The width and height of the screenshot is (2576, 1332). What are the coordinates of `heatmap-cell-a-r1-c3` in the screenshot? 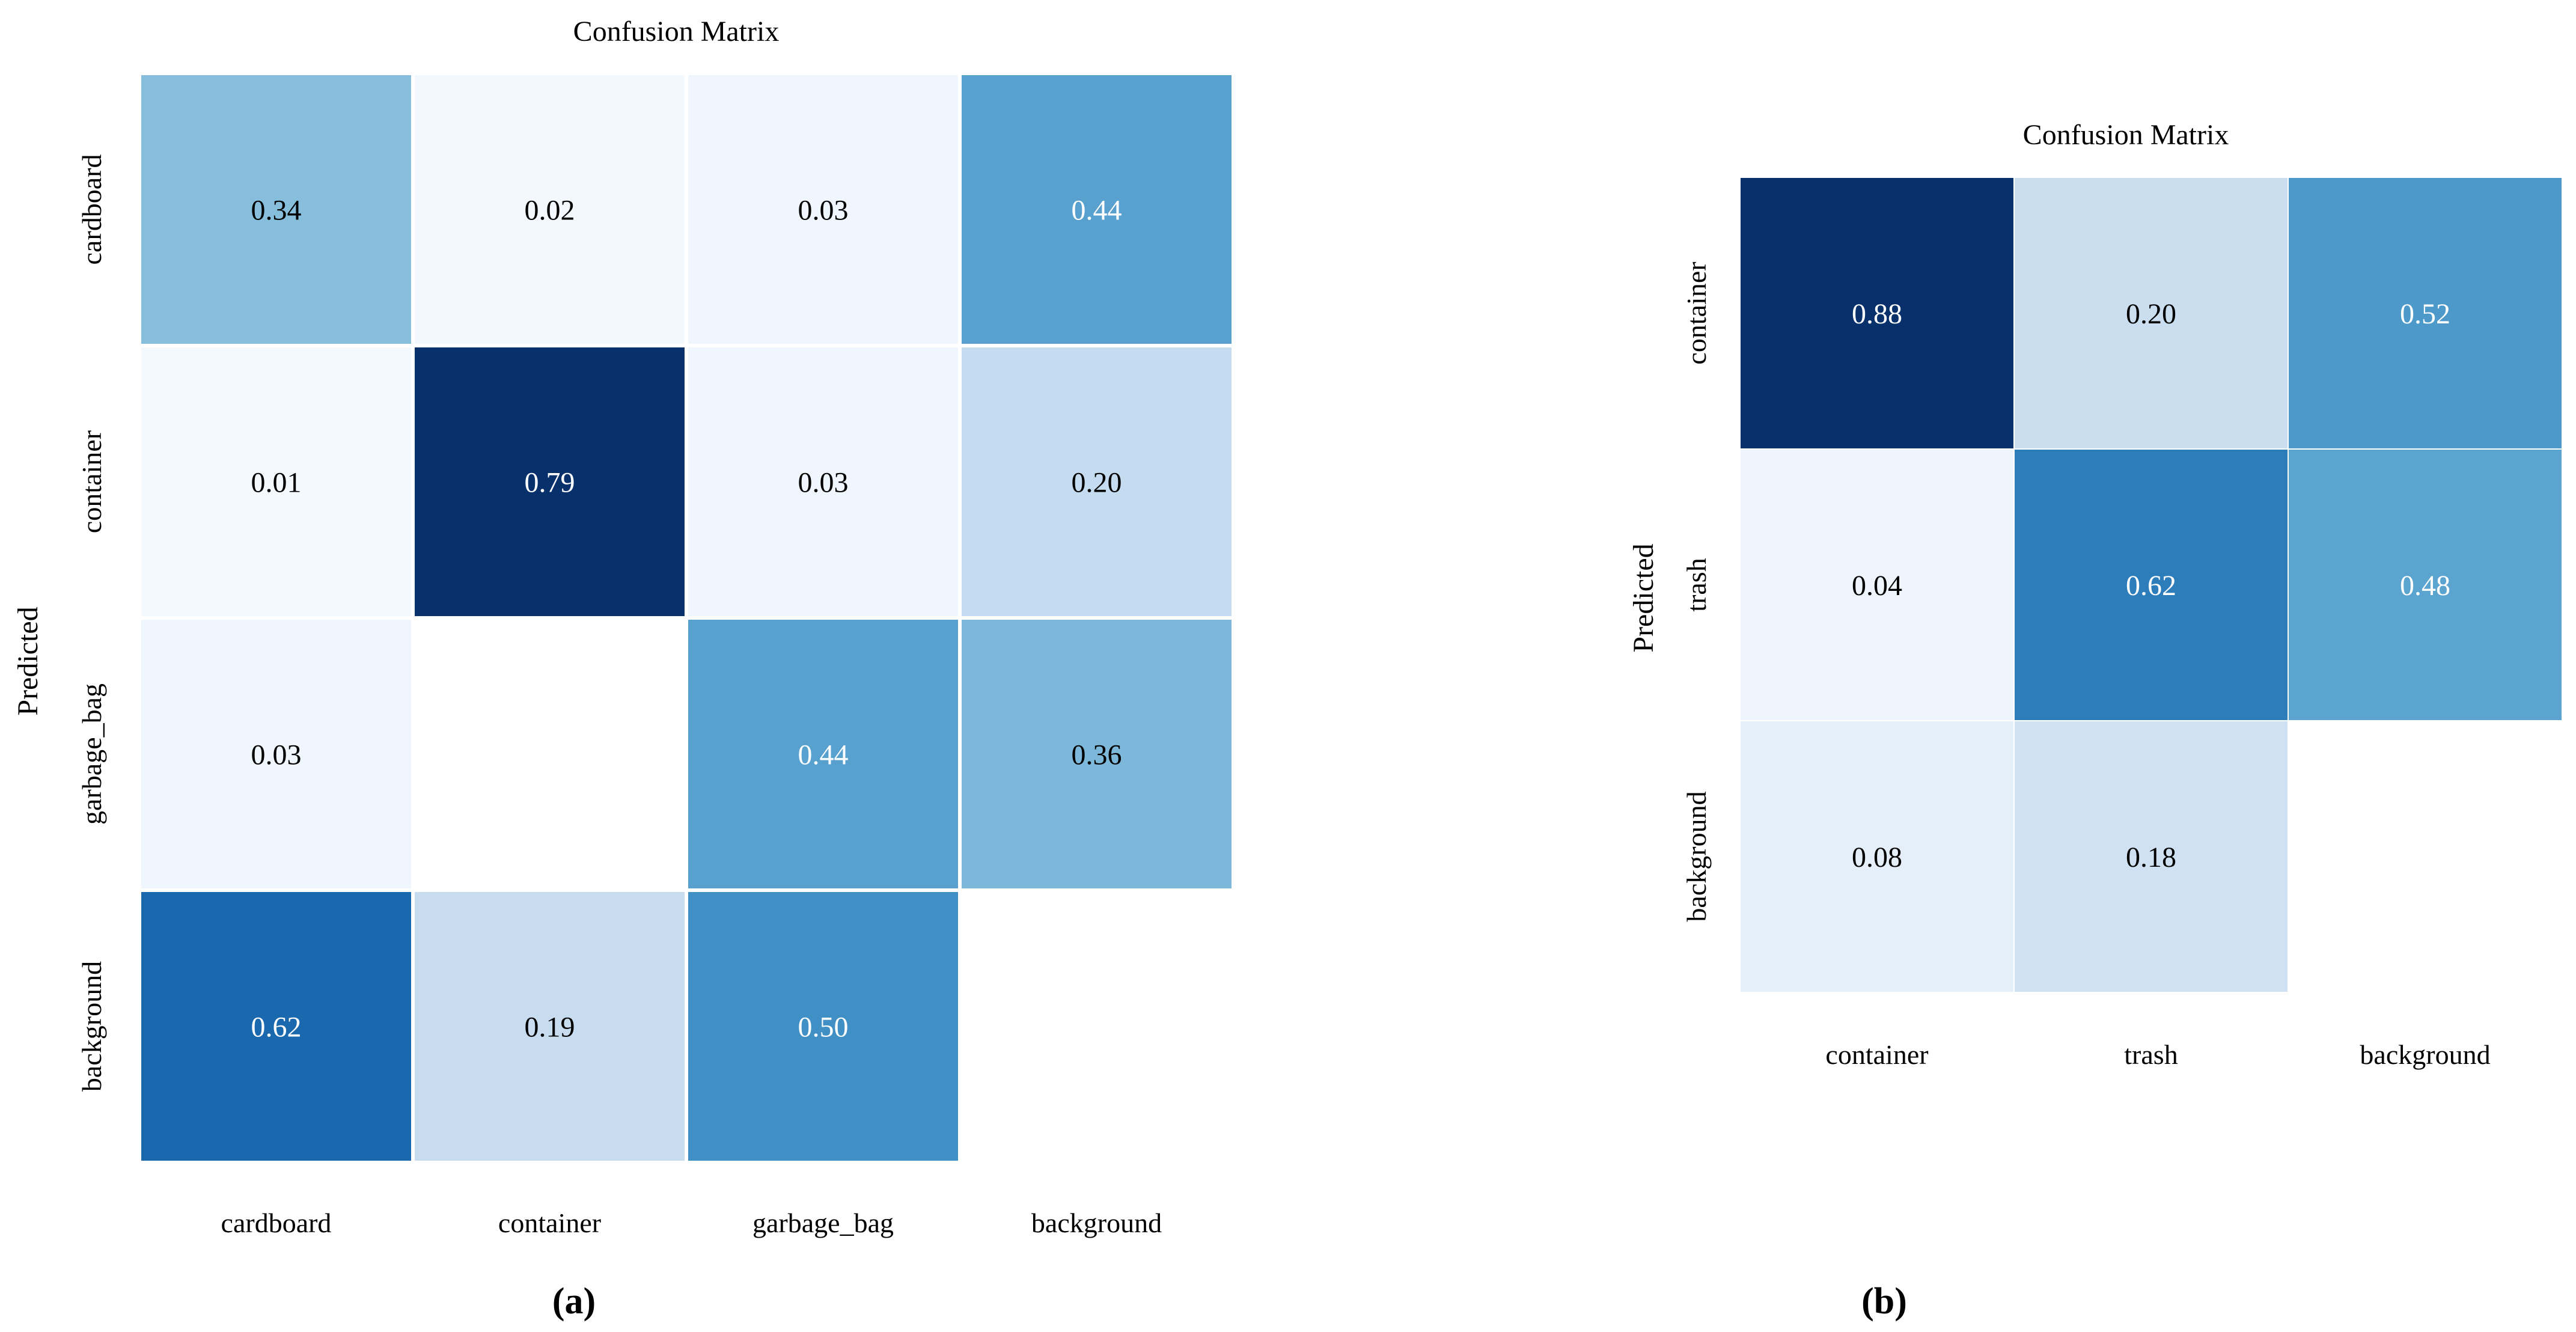 It's located at (1096, 482).